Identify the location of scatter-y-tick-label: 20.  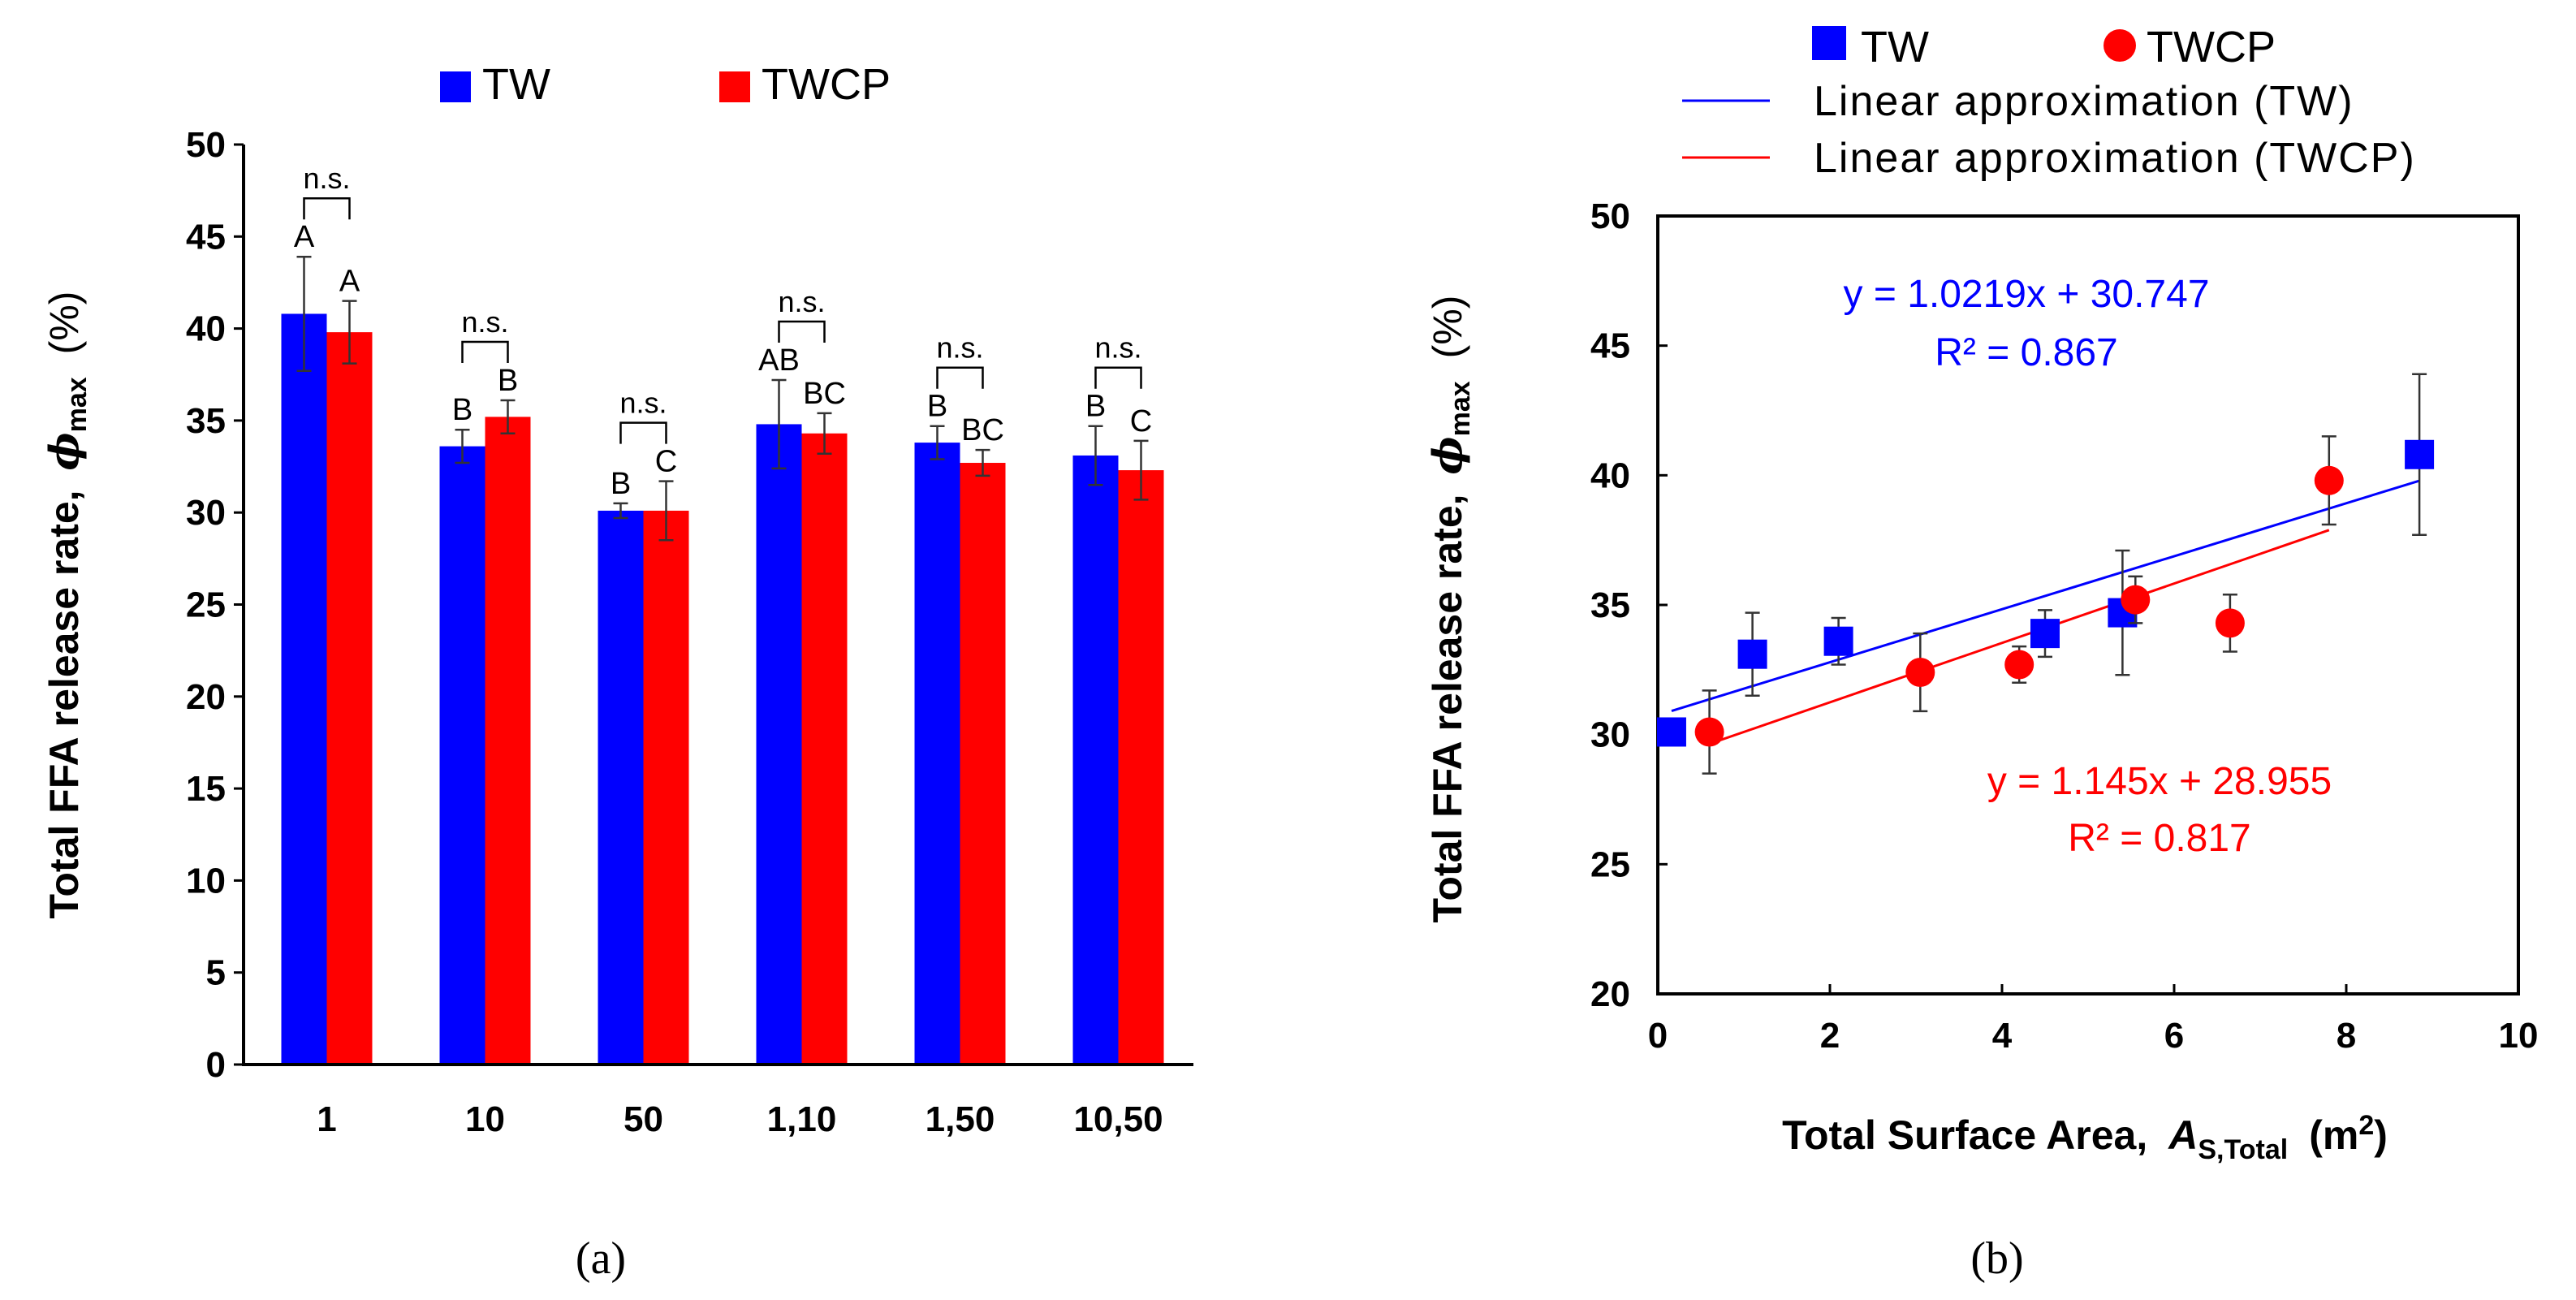
(1610, 994).